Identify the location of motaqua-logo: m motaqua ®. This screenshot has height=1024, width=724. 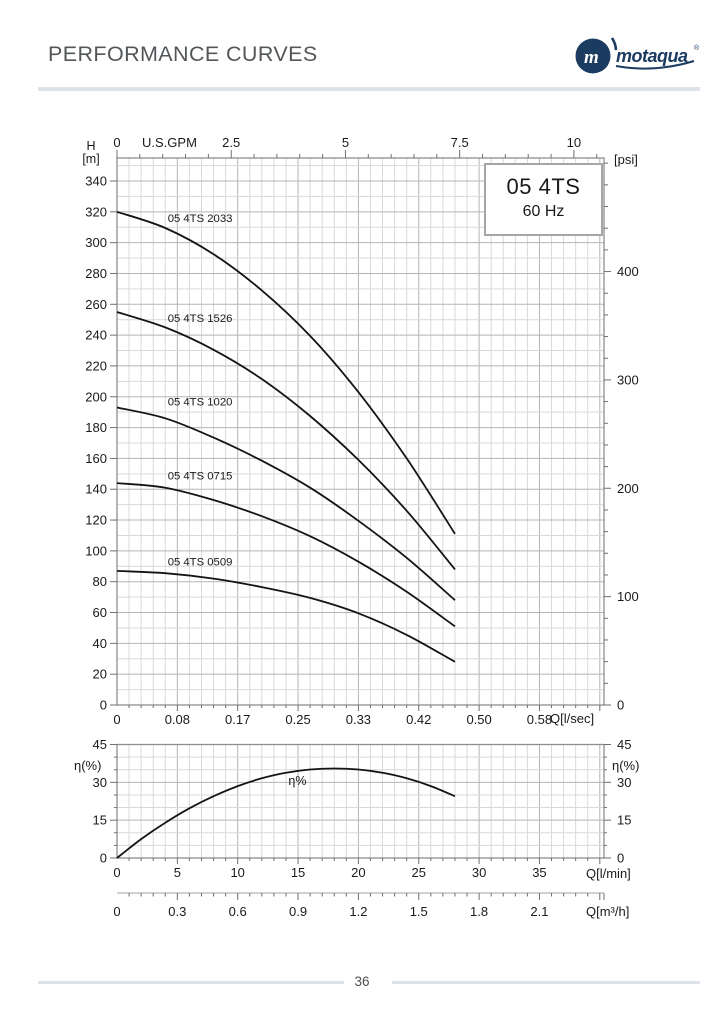
(637, 55).